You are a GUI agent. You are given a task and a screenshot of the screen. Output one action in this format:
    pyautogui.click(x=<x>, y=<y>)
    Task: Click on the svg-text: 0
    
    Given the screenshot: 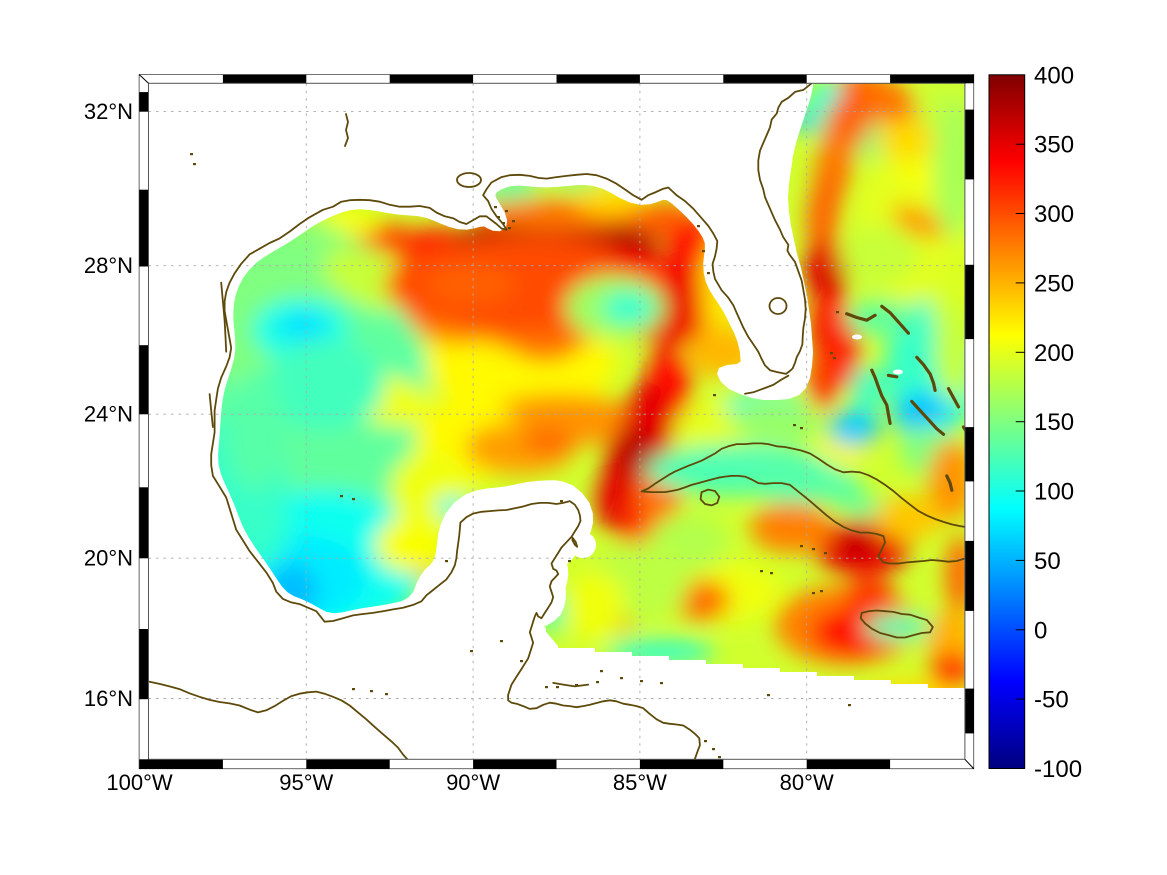 What is the action you would take?
    pyautogui.click(x=1040, y=630)
    